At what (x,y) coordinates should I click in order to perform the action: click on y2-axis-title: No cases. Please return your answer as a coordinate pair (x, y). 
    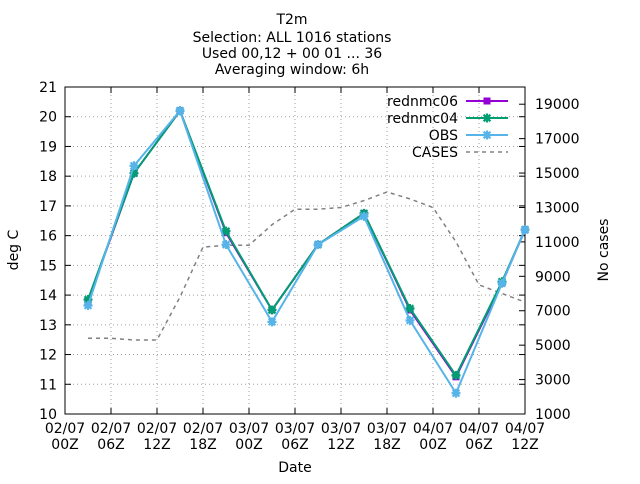
    Looking at the image, I should click on (604, 250).